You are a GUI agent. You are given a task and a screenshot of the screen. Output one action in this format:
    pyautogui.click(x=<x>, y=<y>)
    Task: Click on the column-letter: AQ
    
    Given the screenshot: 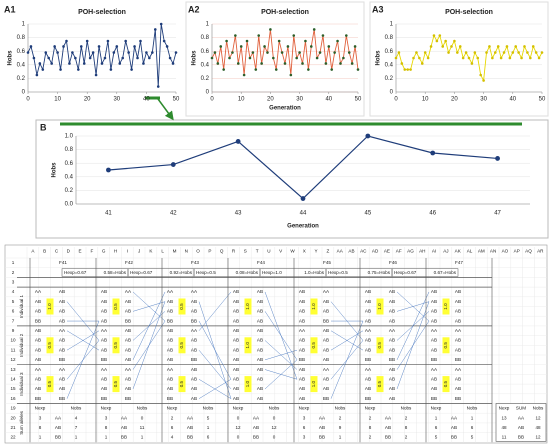 What is the action you would take?
    pyautogui.click(x=528, y=251)
    